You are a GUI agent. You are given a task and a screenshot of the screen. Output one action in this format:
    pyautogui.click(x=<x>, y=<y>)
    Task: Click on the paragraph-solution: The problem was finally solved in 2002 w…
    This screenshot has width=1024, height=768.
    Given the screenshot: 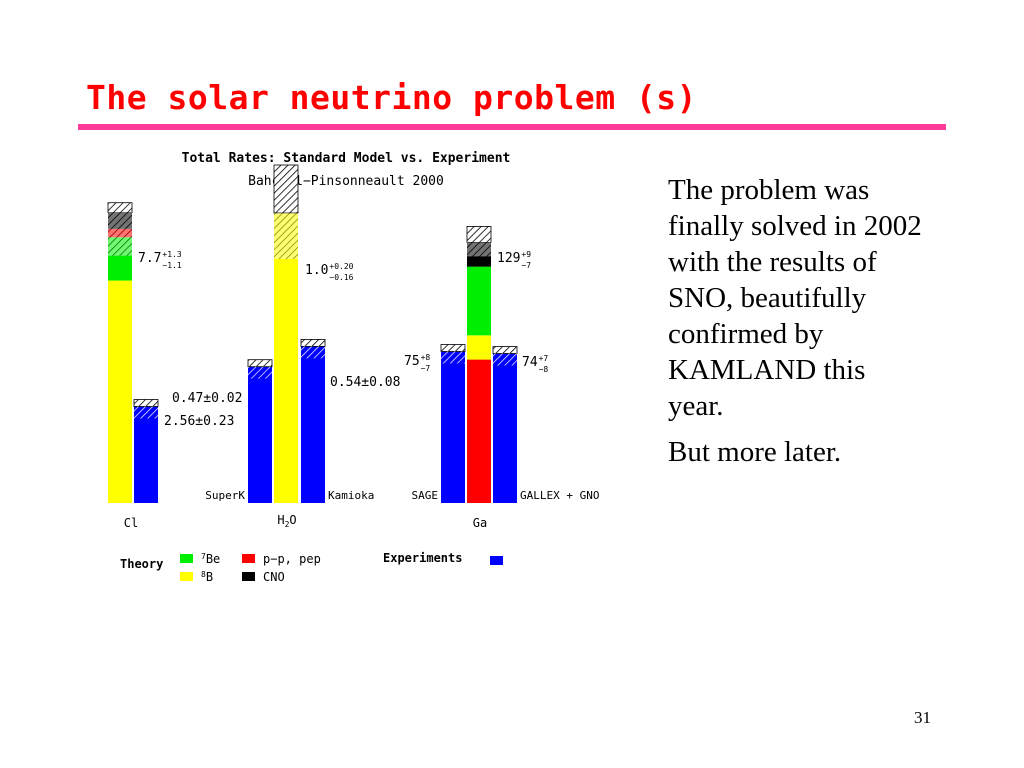 What is the action you would take?
    pyautogui.click(x=795, y=298)
    